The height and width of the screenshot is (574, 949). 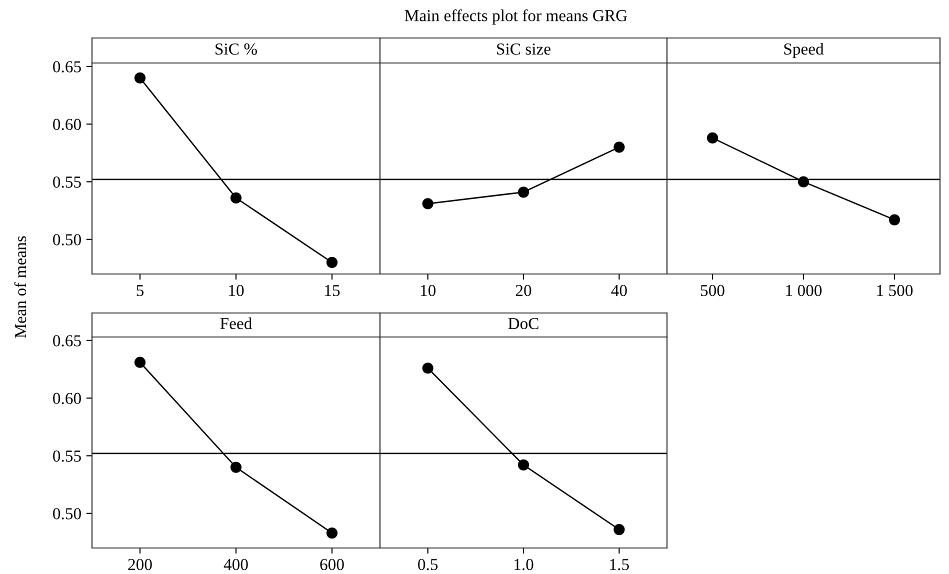 I want to click on x-tick-label: 200, so click(x=140, y=564).